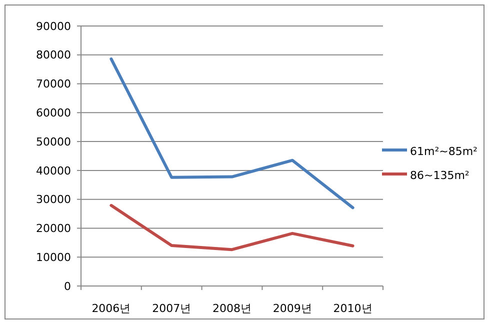  What do you see at coordinates (53, 55) in the screenshot?
I see `y-tick-label: 80000` at bounding box center [53, 55].